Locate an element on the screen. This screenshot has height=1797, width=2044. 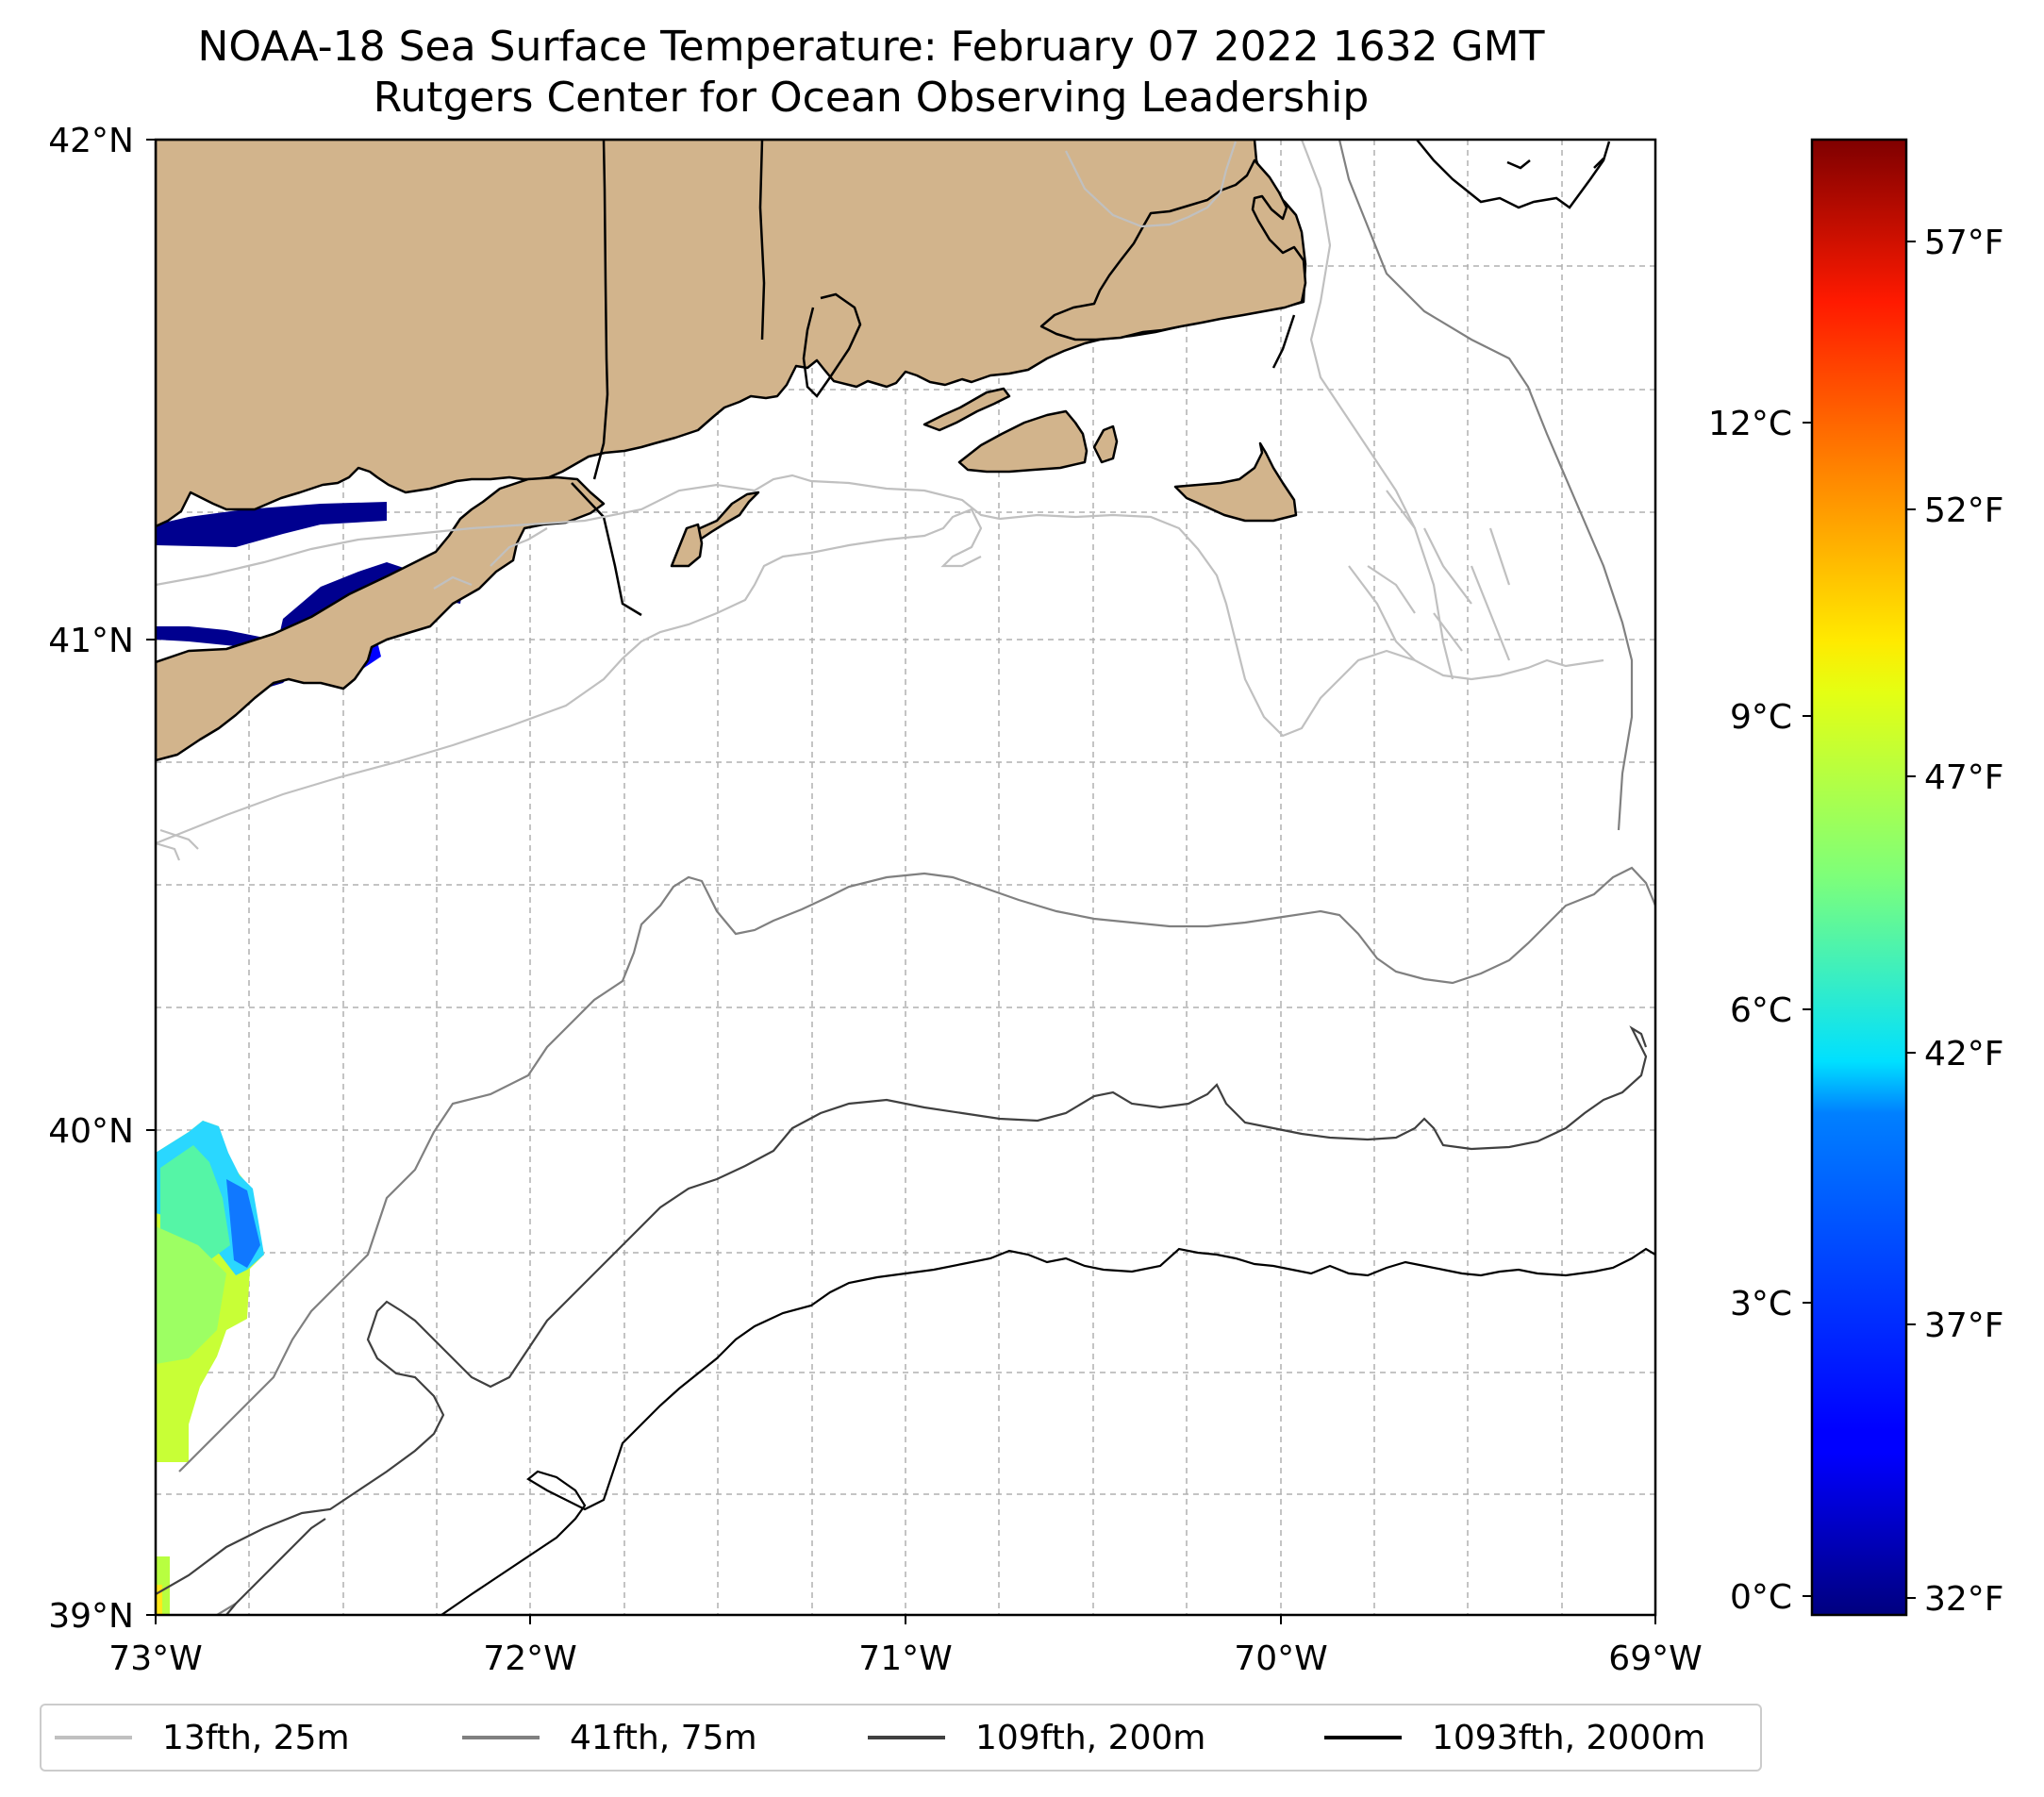
legend-label: 13fth, 25m is located at coordinates (256, 1737).